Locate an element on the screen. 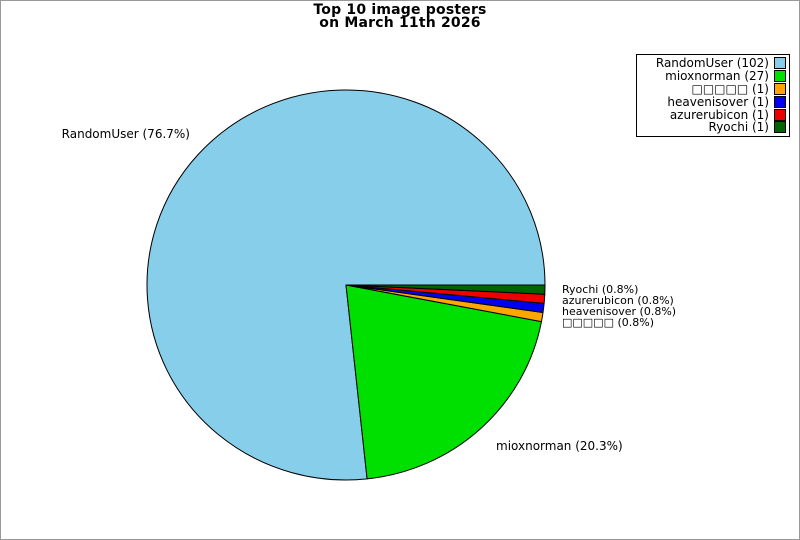 This screenshot has width=800, height=540. legend-label: □□□□□ (1) is located at coordinates (730, 89).